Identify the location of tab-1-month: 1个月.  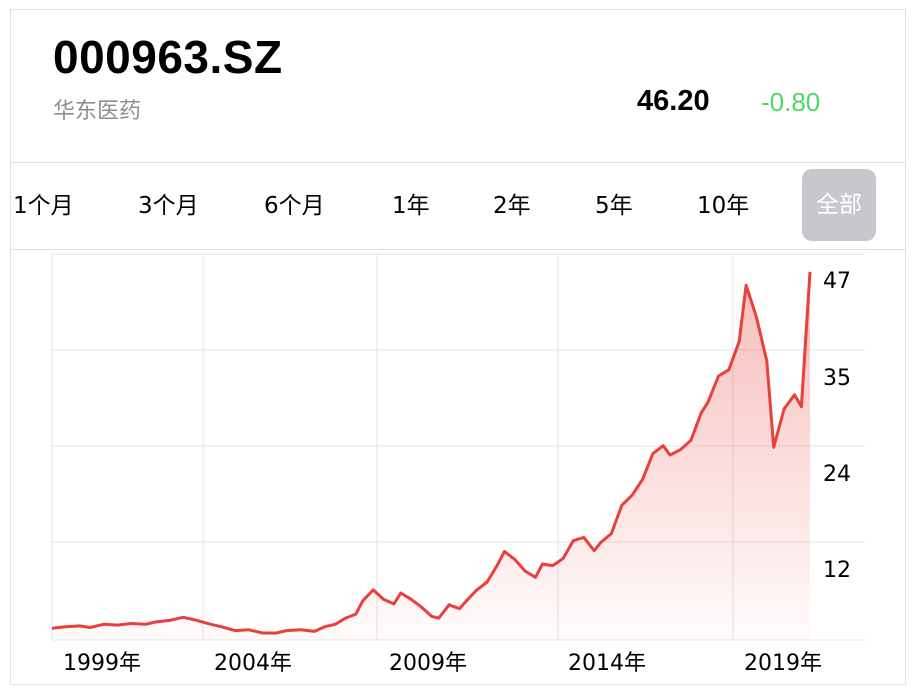
(43, 206).